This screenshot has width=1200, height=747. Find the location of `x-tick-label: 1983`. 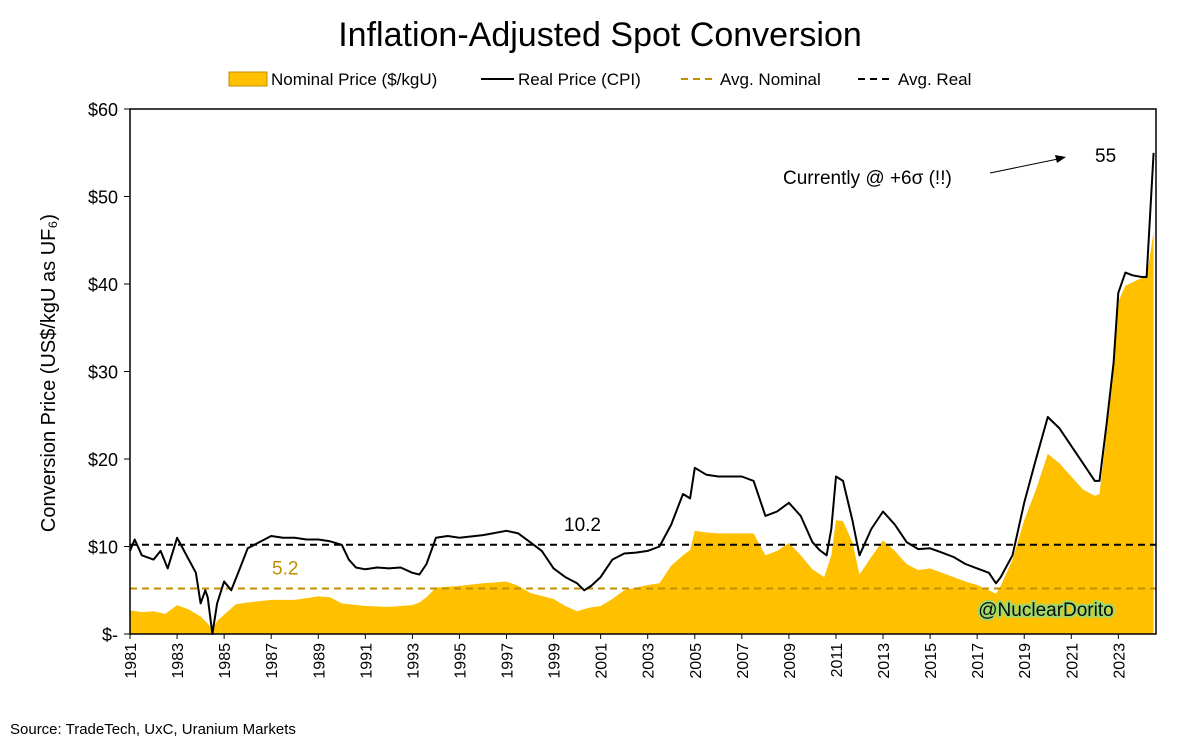

x-tick-label: 1983 is located at coordinates (178, 661).